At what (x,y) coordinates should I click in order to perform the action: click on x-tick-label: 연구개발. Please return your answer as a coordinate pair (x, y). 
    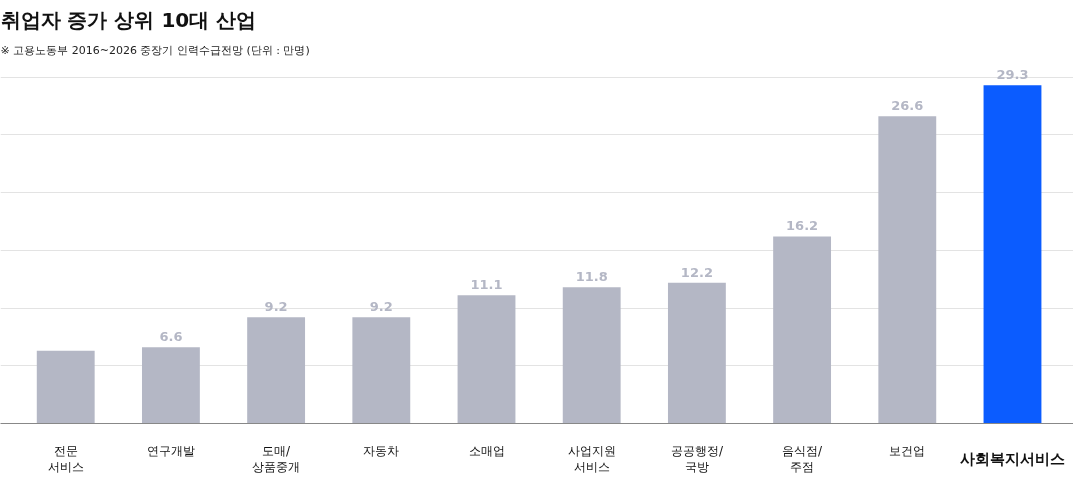
    Looking at the image, I should click on (170, 450).